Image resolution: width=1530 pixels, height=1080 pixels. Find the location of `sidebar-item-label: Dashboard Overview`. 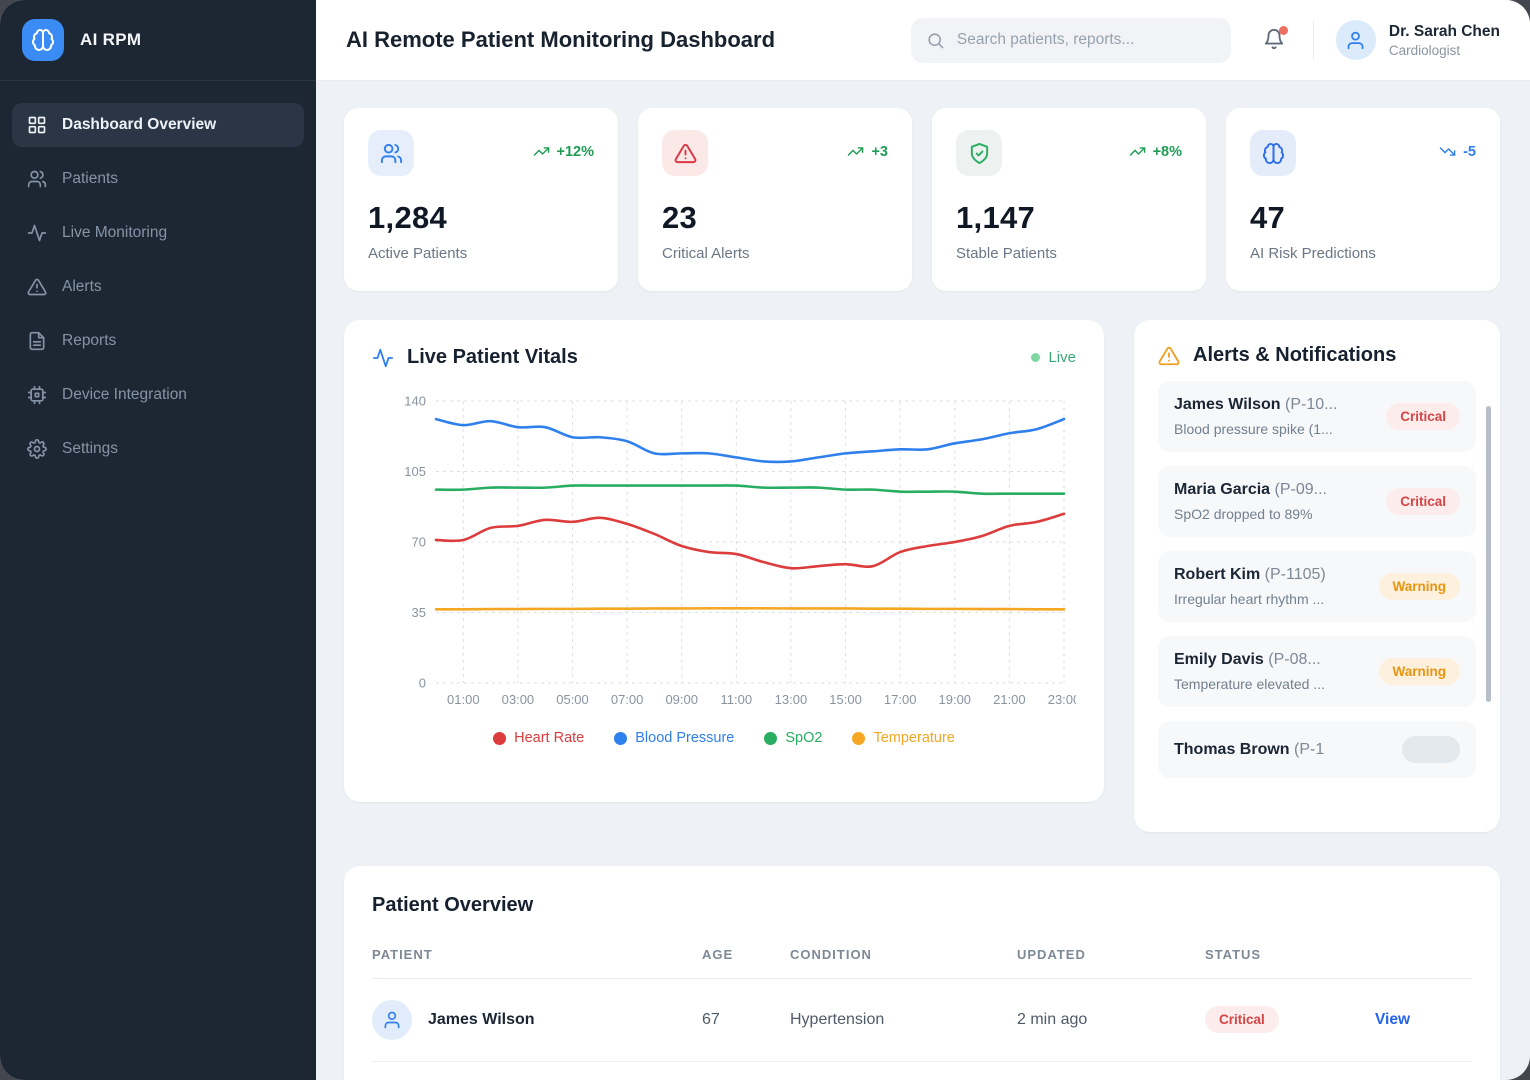

sidebar-item-label: Dashboard Overview is located at coordinates (139, 124).